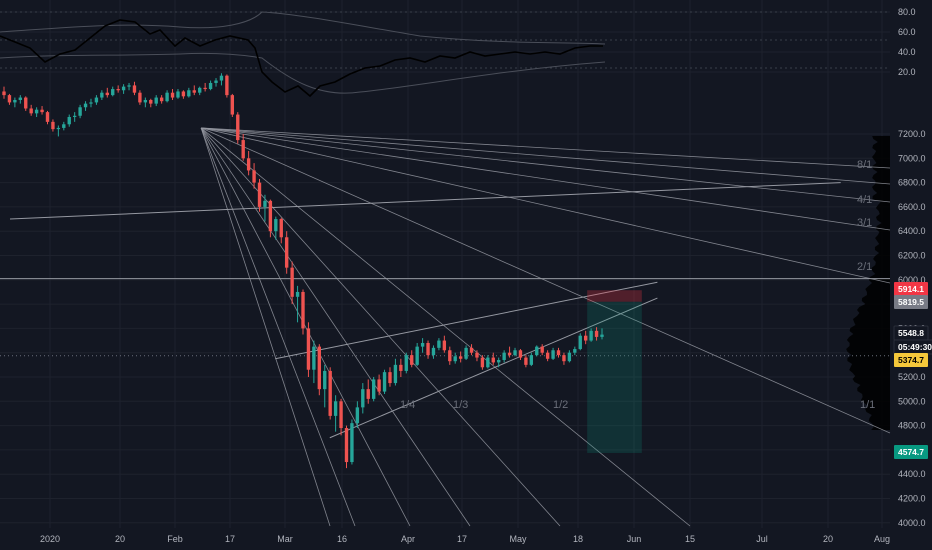  I want to click on price-tick-label: 6800.0, so click(912, 183).